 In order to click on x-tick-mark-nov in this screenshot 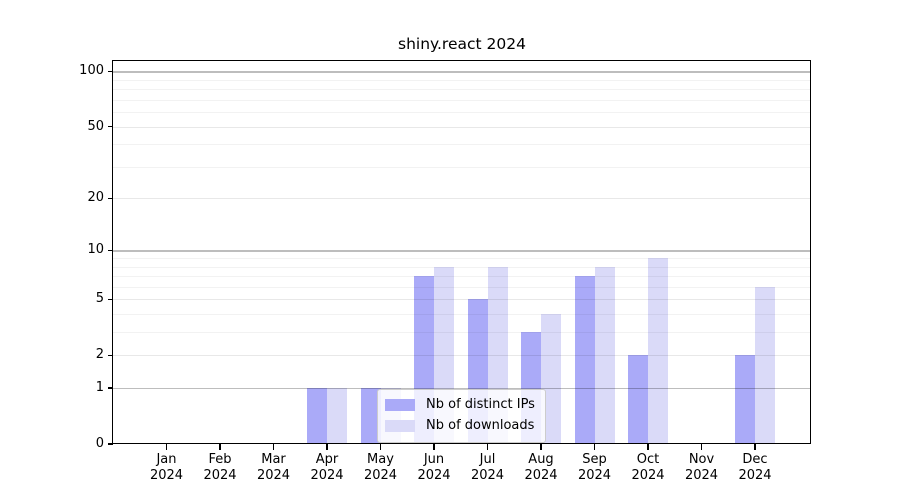, I will do `click(701, 447)`.